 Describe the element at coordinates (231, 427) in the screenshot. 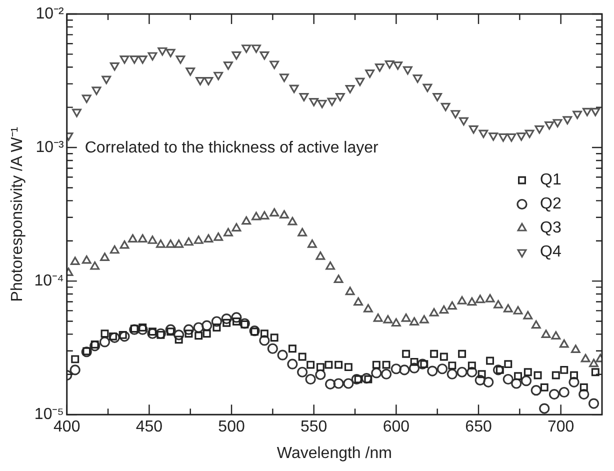

I see `x-tick-label: 500` at that location.